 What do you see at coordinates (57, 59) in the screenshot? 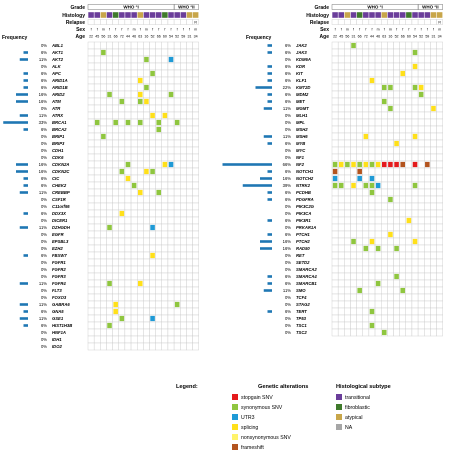
I see `left-gene-label: AKT2` at bounding box center [57, 59].